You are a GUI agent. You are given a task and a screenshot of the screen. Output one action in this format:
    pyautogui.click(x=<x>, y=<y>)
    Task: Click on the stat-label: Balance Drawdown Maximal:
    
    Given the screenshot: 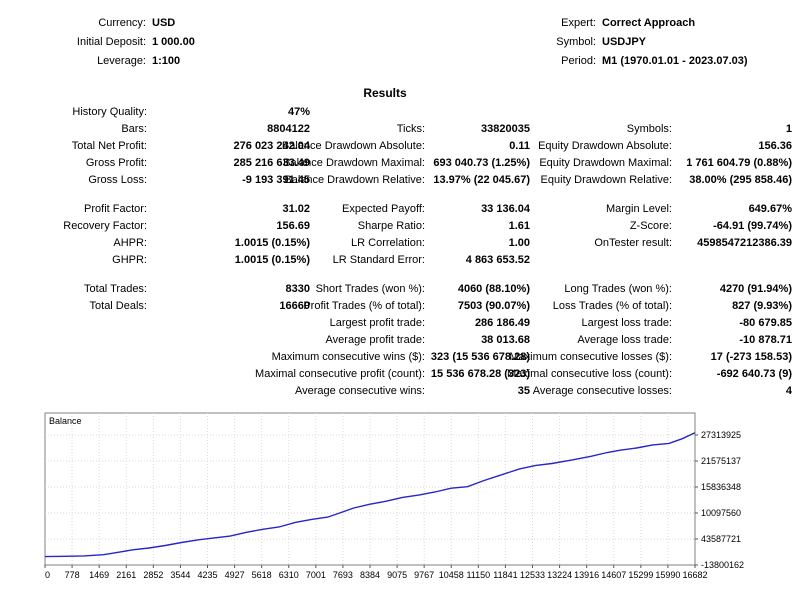 What is the action you would take?
    pyautogui.click(x=354, y=163)
    